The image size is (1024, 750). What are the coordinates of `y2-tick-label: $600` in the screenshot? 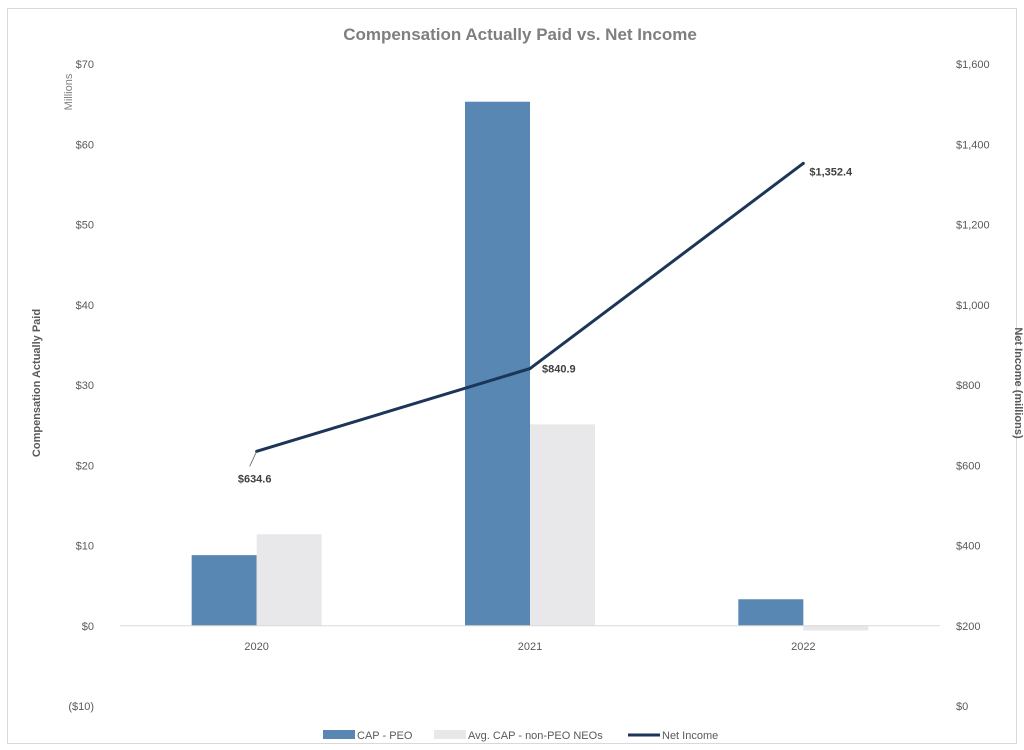 It's located at (968, 466).